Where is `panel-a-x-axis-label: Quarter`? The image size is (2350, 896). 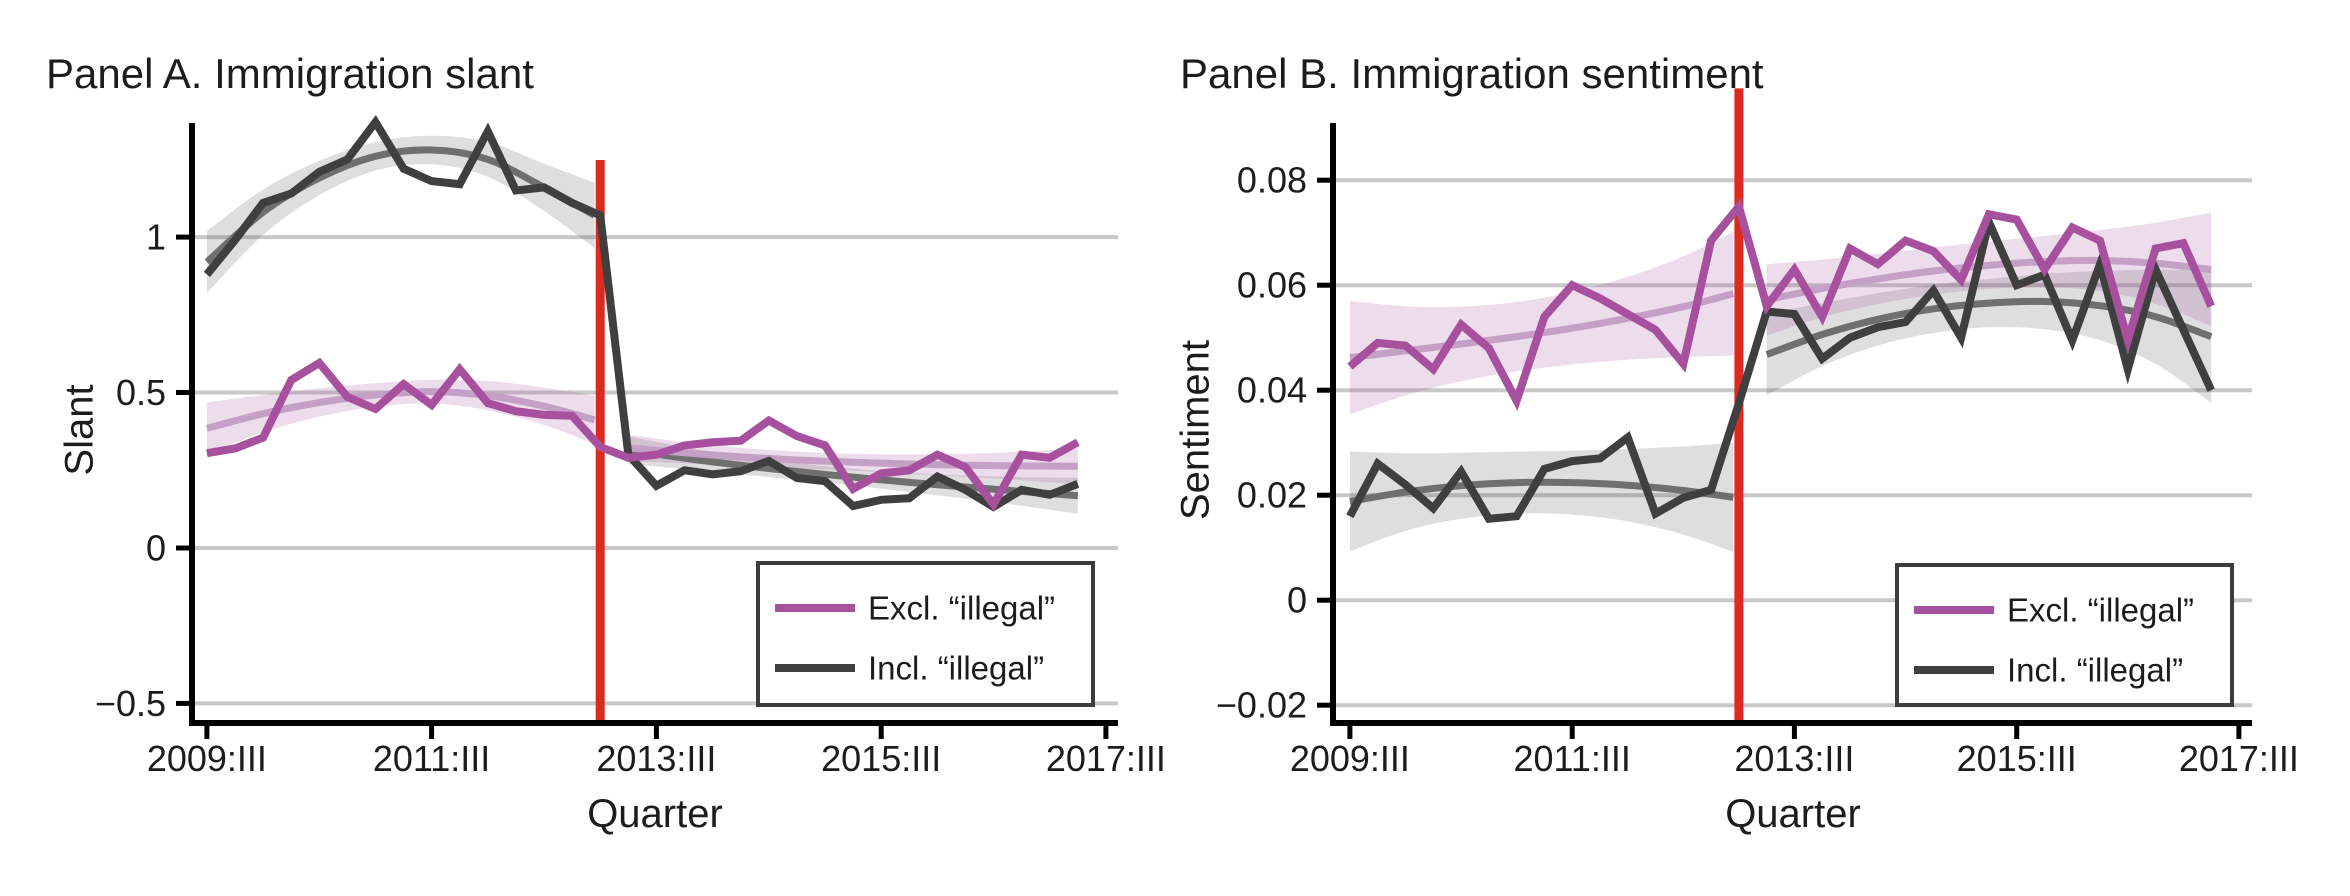
panel-a-x-axis-label: Quarter is located at coordinates (655, 814).